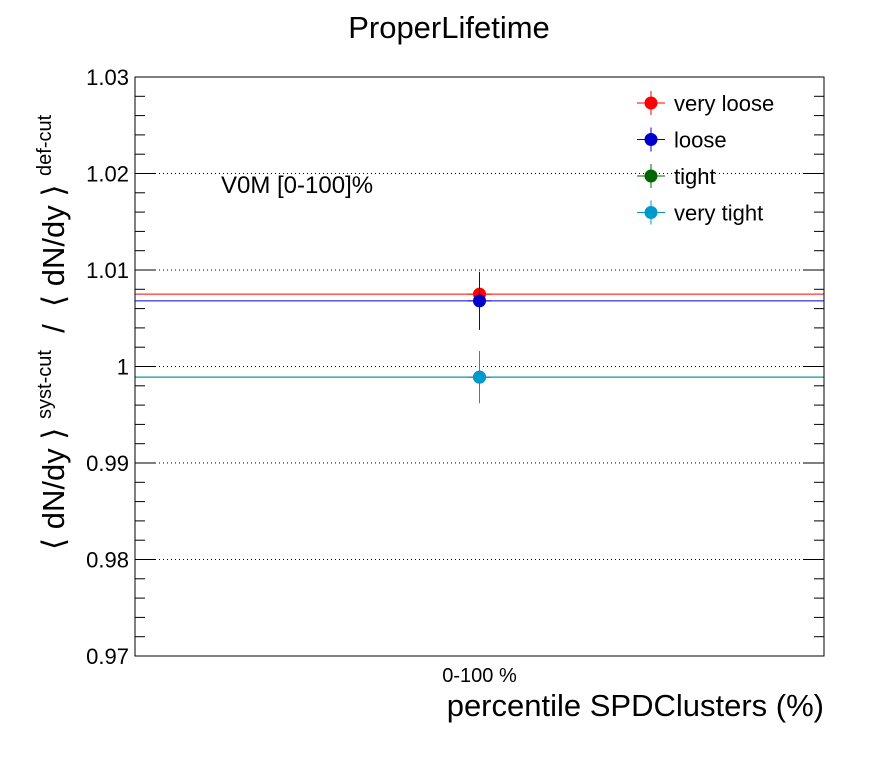  I want to click on legend-label: very loose, so click(724, 103).